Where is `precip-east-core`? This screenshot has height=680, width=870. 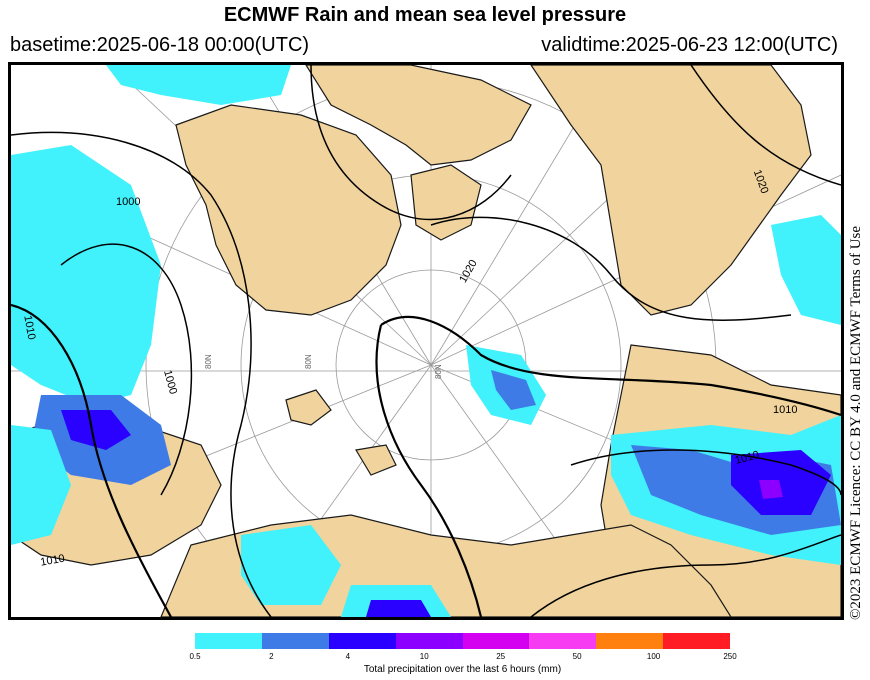
precip-east-core is located at coordinates (781, 482).